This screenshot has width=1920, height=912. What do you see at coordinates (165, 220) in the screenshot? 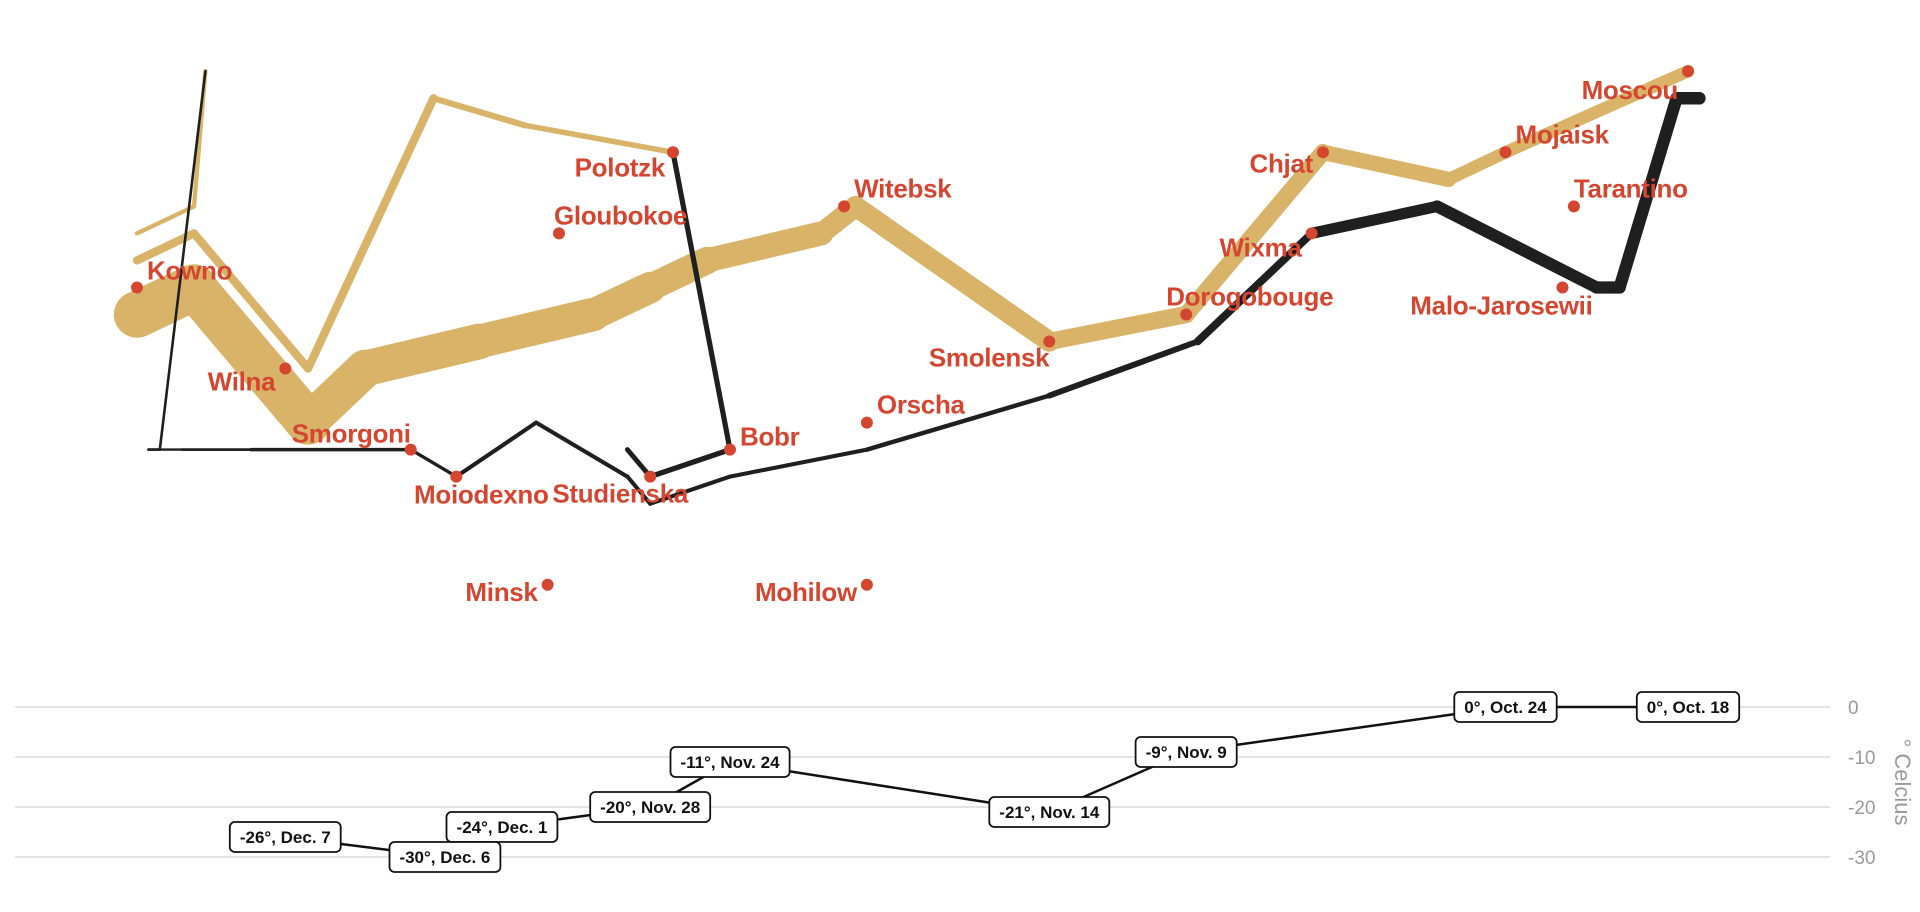
I see `advance-branch-2-segment` at bounding box center [165, 220].